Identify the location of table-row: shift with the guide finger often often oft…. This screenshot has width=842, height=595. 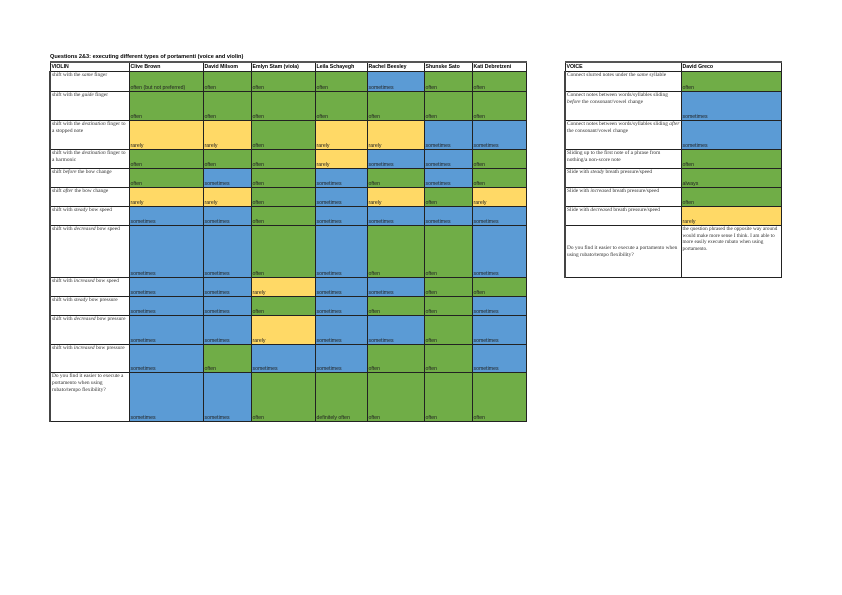
(288, 106).